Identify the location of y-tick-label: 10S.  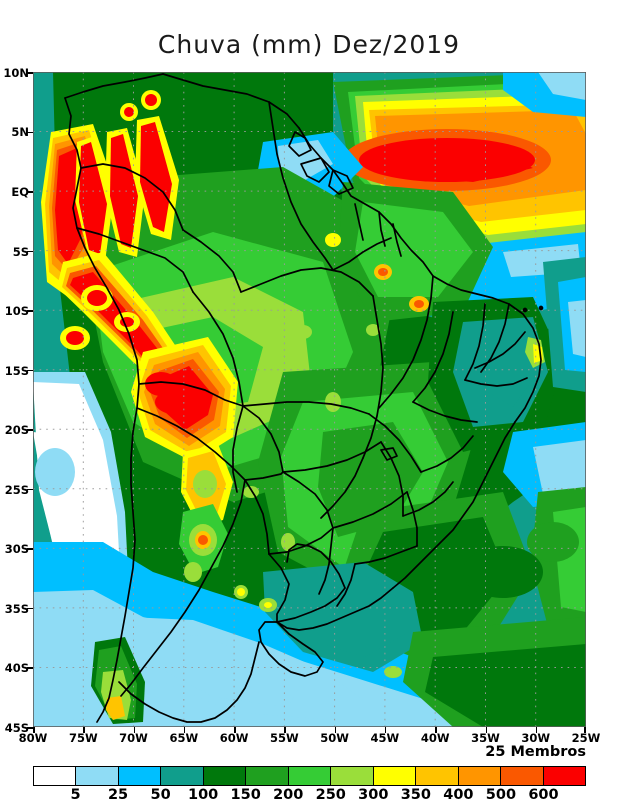
(16, 311).